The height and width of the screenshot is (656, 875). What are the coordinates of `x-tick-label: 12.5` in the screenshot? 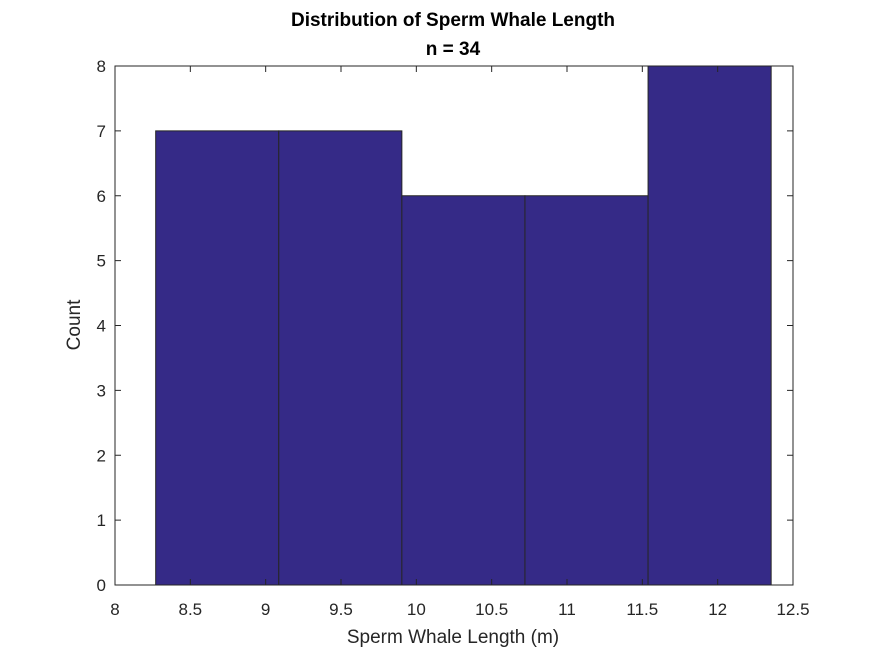 It's located at (792, 609).